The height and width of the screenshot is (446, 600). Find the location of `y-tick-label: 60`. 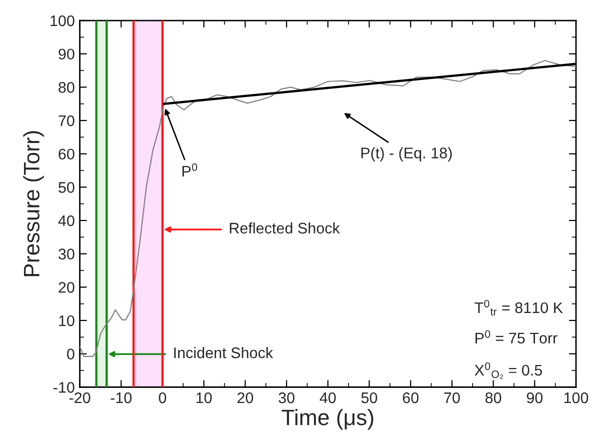

y-tick-label: 60 is located at coordinates (66, 154).